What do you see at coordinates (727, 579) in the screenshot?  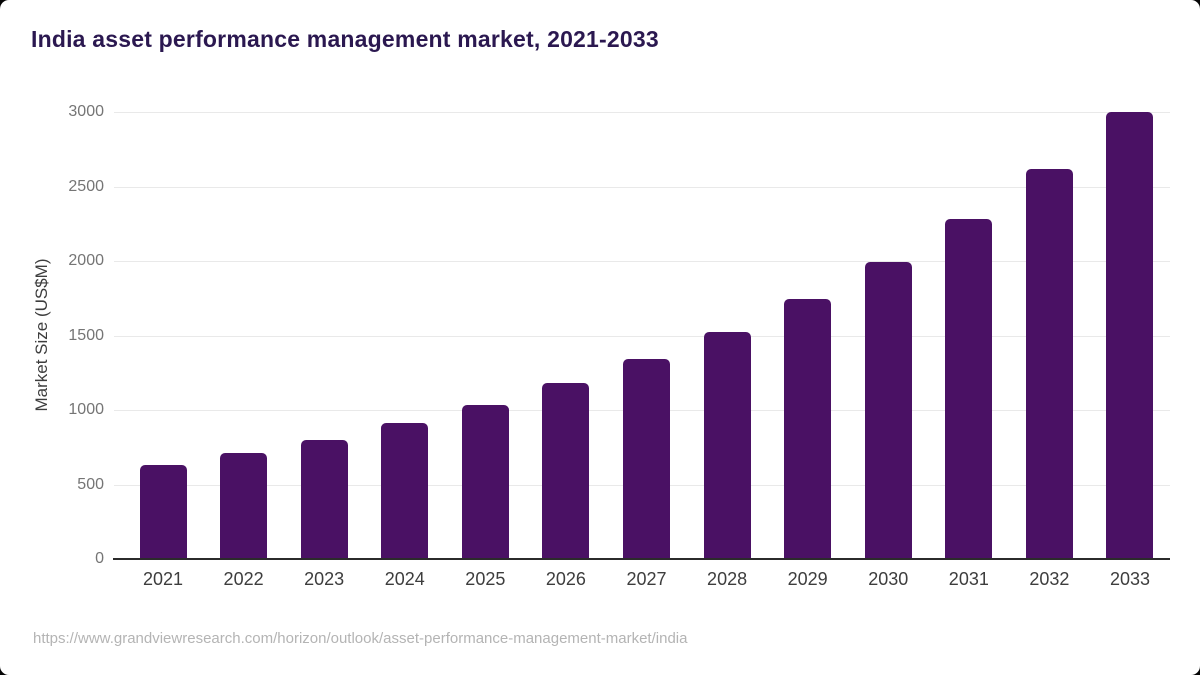 I see `x-tick-label-2028: 2028` at bounding box center [727, 579].